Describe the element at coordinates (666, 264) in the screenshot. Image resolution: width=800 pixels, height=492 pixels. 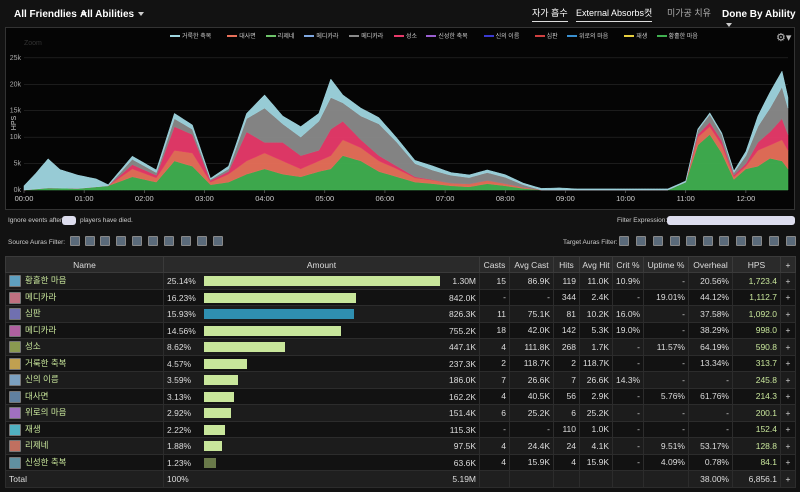
I see `column-header: Uptime %` at that location.